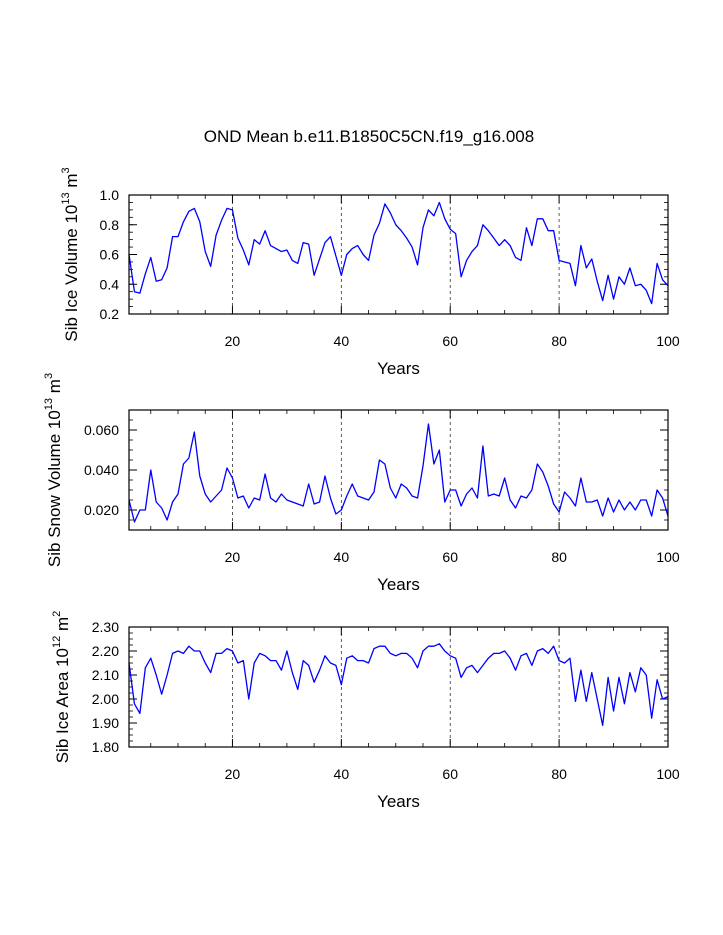 The image size is (723, 935). Describe the element at coordinates (342, 774) in the screenshot. I see `ice-area-x-tick-label-40: 40` at that location.